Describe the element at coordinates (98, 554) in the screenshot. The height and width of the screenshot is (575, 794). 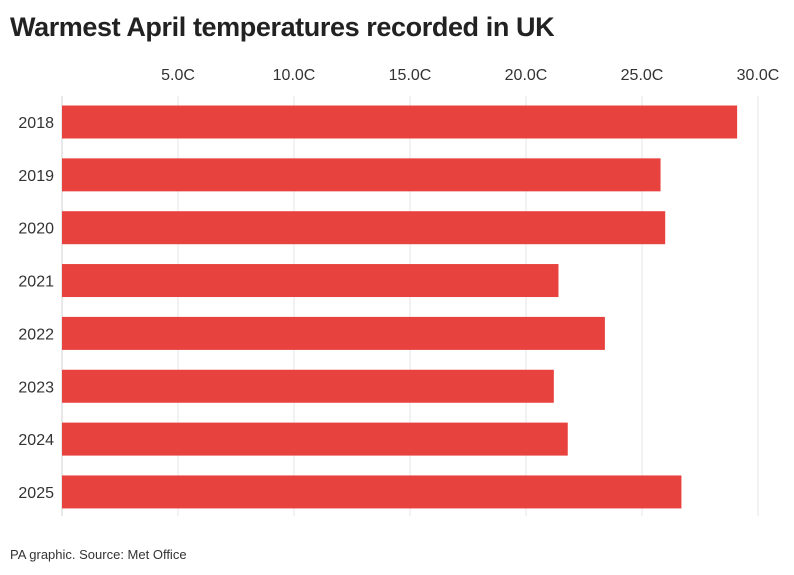
I see `source-note: PA graphic. Source: Met Office` at that location.